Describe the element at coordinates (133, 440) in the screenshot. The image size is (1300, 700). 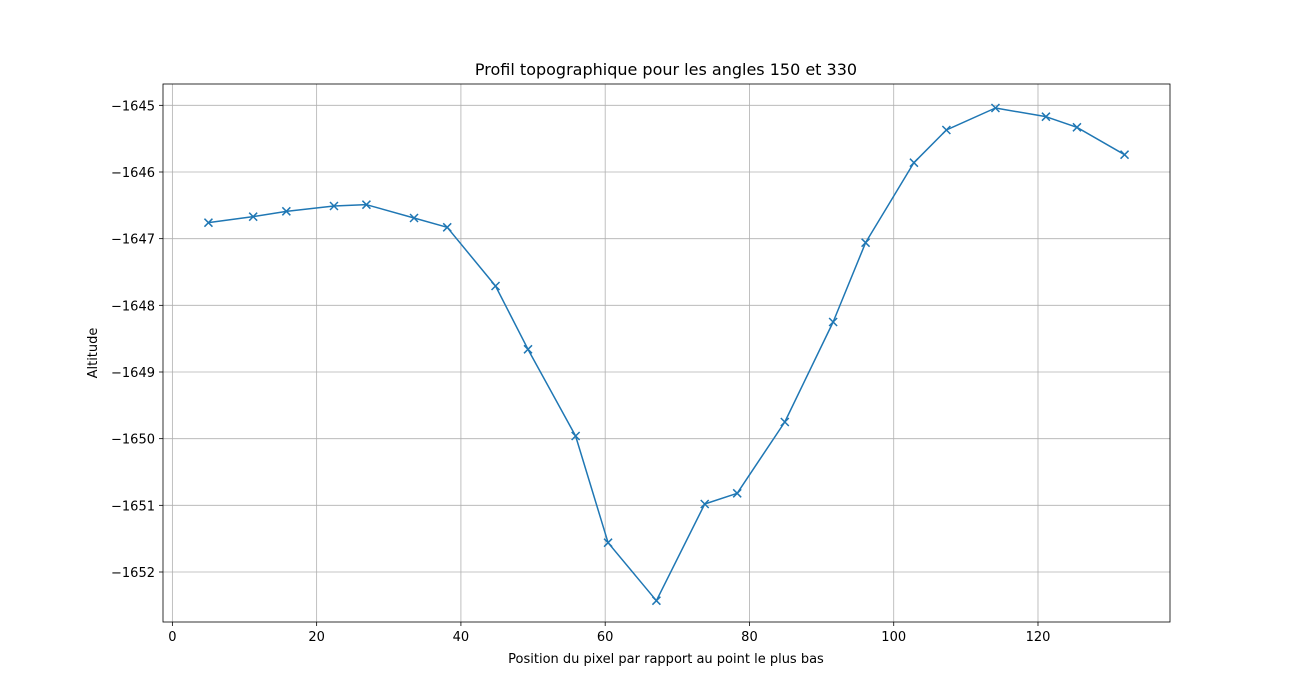
I see `y-tick-label: −1650` at that location.